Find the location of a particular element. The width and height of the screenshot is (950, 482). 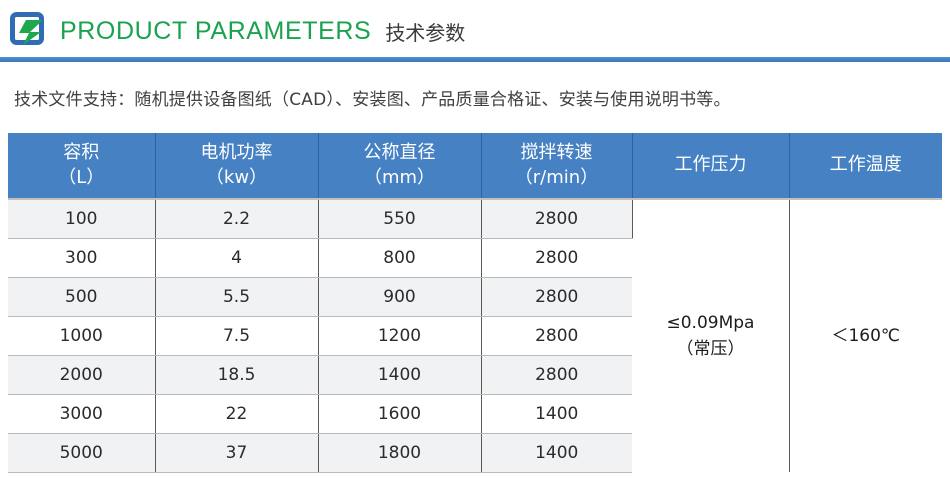

column-header-working-pressure: 工作压力 is located at coordinates (711, 166).